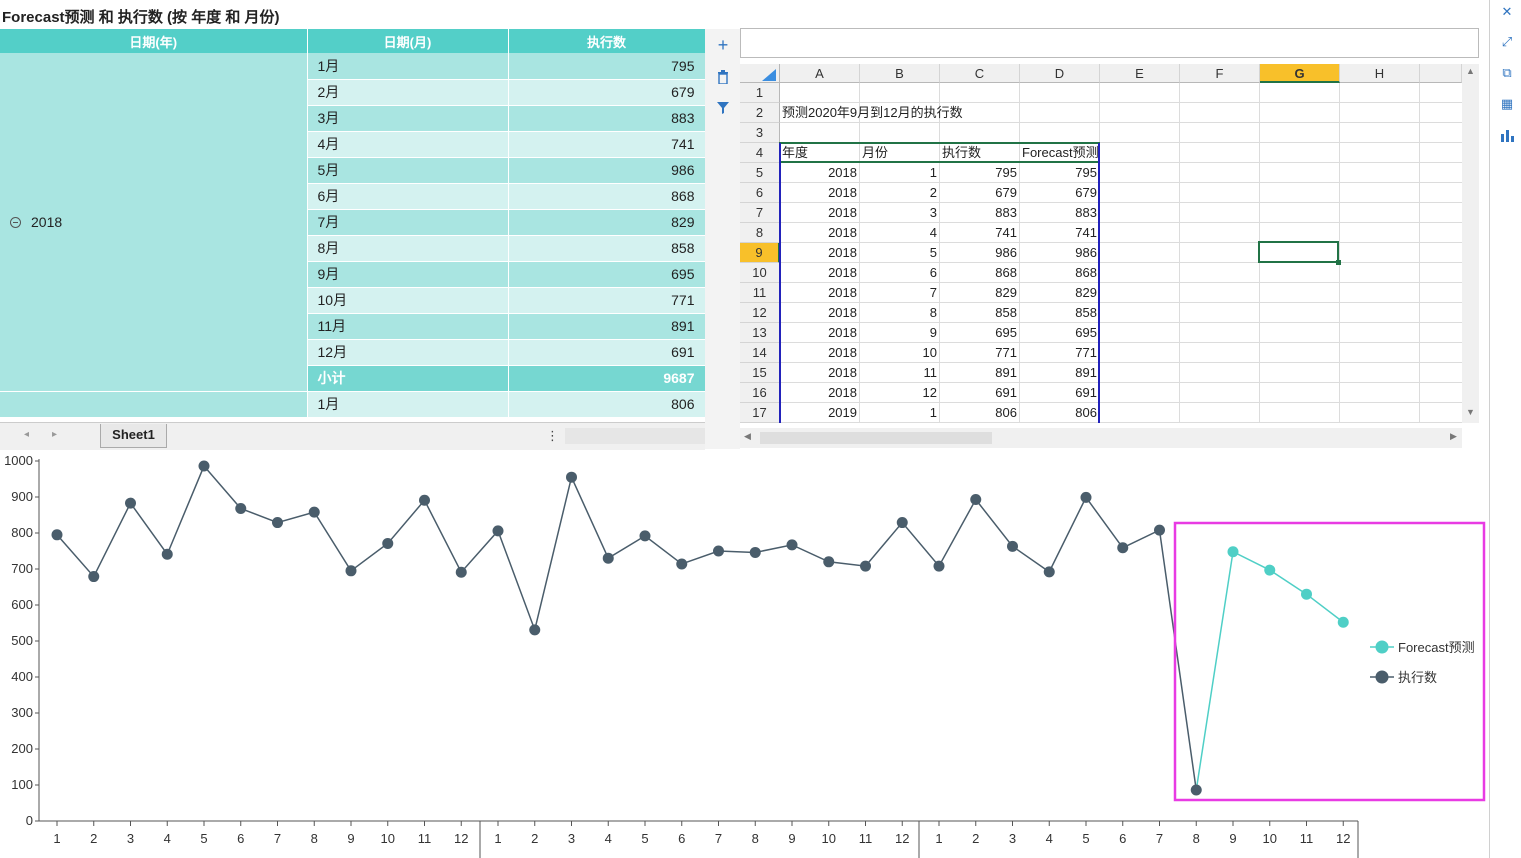 The width and height of the screenshot is (1521, 858). What do you see at coordinates (1006, 192) in the screenshot?
I see `grid-cell: 679` at bounding box center [1006, 192].